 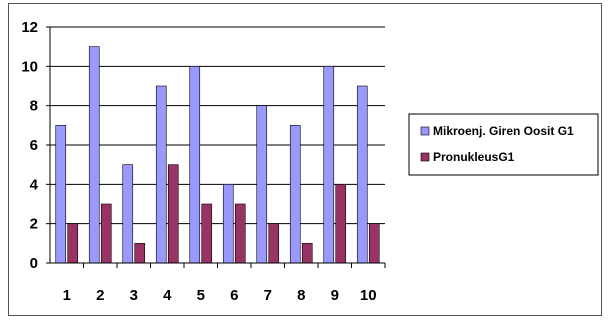 What do you see at coordinates (29, 66) in the screenshot?
I see `y-tick-label: 10` at bounding box center [29, 66].